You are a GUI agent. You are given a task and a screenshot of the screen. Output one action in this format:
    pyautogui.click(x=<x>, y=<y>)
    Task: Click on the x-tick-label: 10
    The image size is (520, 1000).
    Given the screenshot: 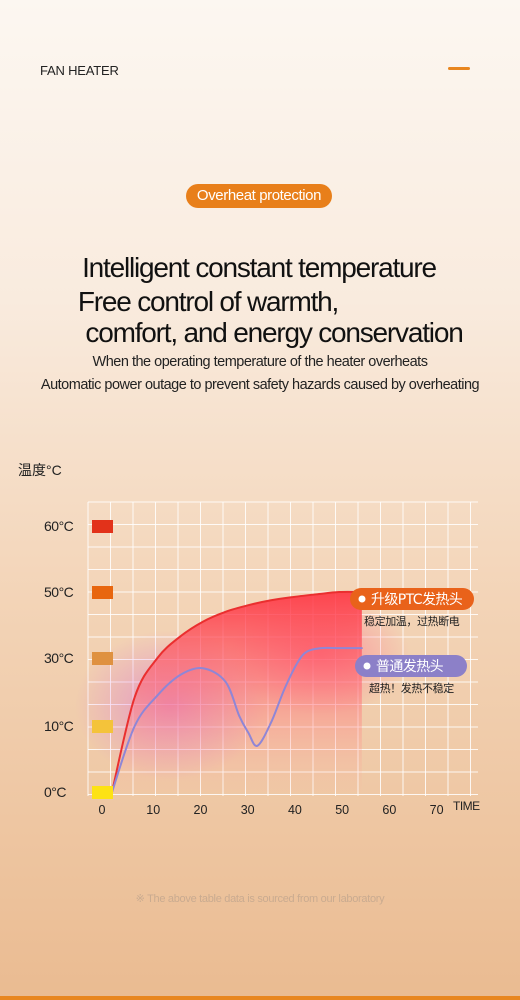 What is the action you would take?
    pyautogui.click(x=153, y=810)
    